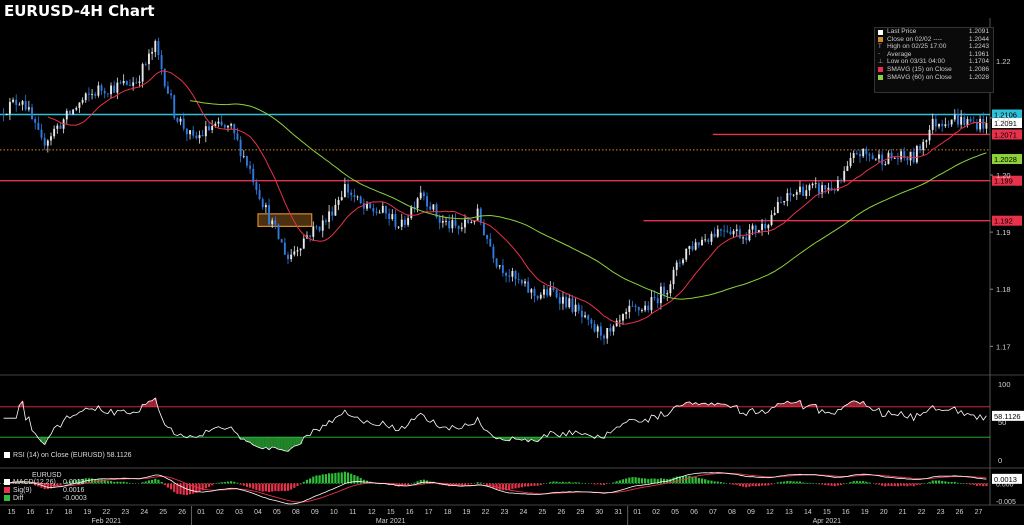 The image size is (1024, 525). Describe the element at coordinates (45, 499) in the screenshot. I see `macd-legend-row: Diff -0.0003` at that location.